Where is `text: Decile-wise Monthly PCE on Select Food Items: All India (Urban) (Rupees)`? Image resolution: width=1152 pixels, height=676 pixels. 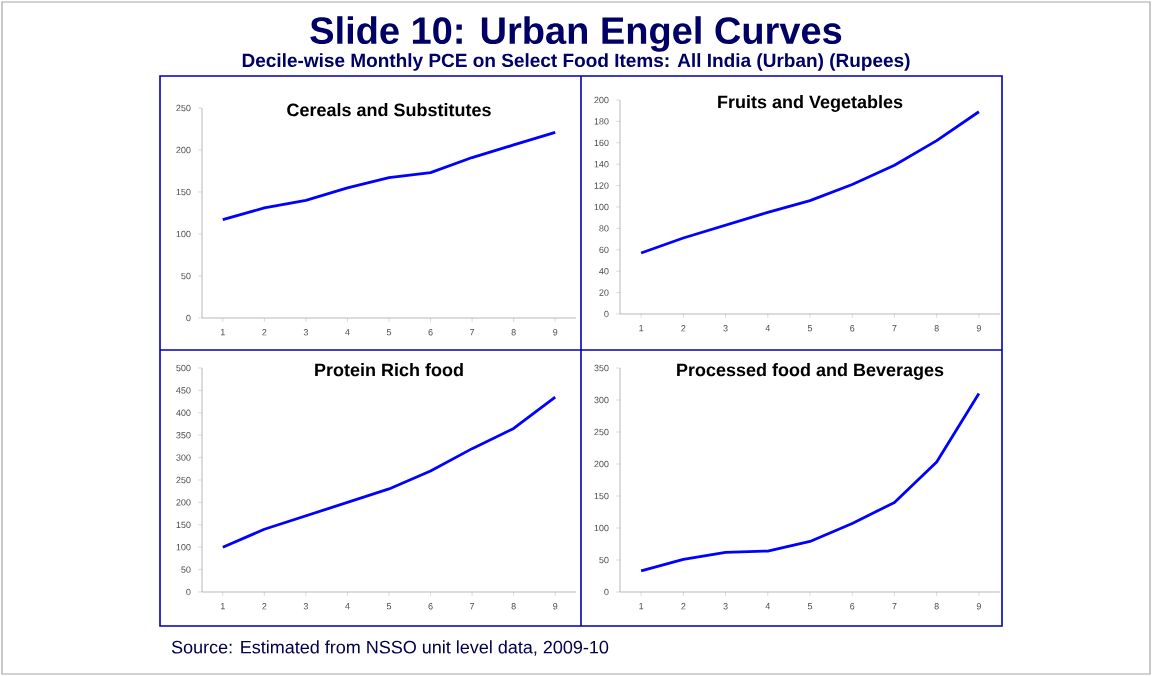
text: Decile-wise Monthly PCE on Select Food Items: All India (Urban) (Rupees) is located at coordinates (576, 62).